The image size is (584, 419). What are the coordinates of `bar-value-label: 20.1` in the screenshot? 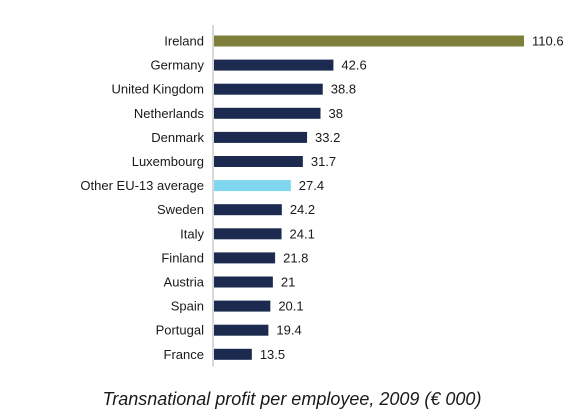 It's located at (290, 306).